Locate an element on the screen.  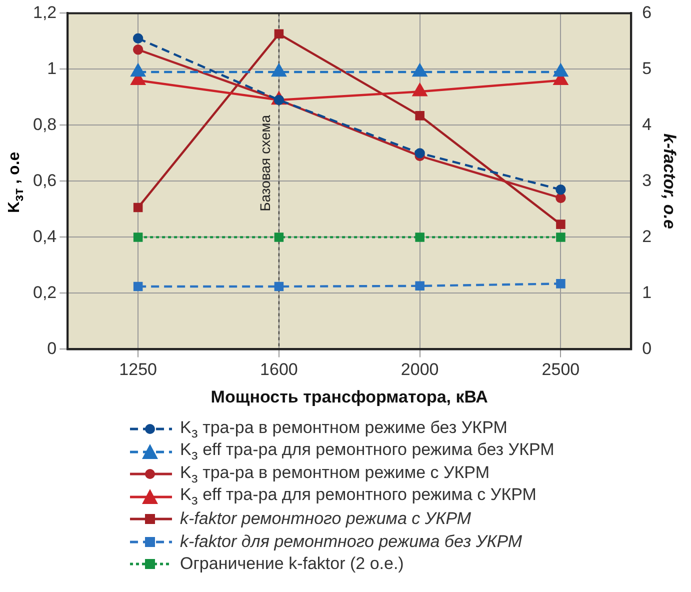
x-tick-label: 2500 is located at coordinates (561, 370).